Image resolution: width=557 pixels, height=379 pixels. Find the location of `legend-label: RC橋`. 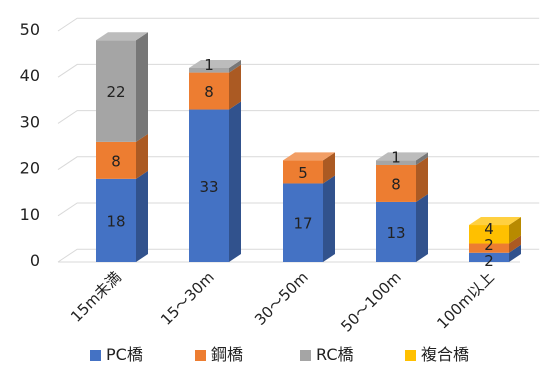

legend-label: RC橋 is located at coordinates (335, 354).